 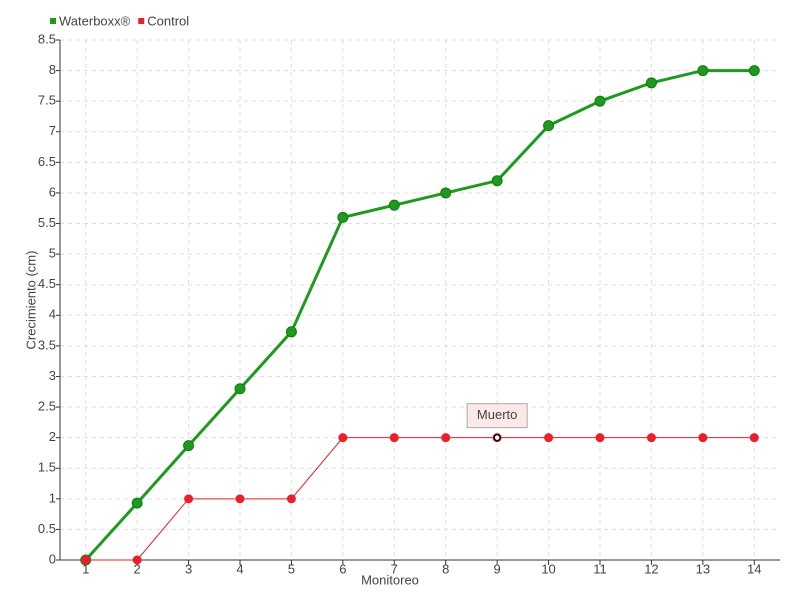 What do you see at coordinates (188, 568) in the screenshot?
I see `x-tick-label: 3` at bounding box center [188, 568].